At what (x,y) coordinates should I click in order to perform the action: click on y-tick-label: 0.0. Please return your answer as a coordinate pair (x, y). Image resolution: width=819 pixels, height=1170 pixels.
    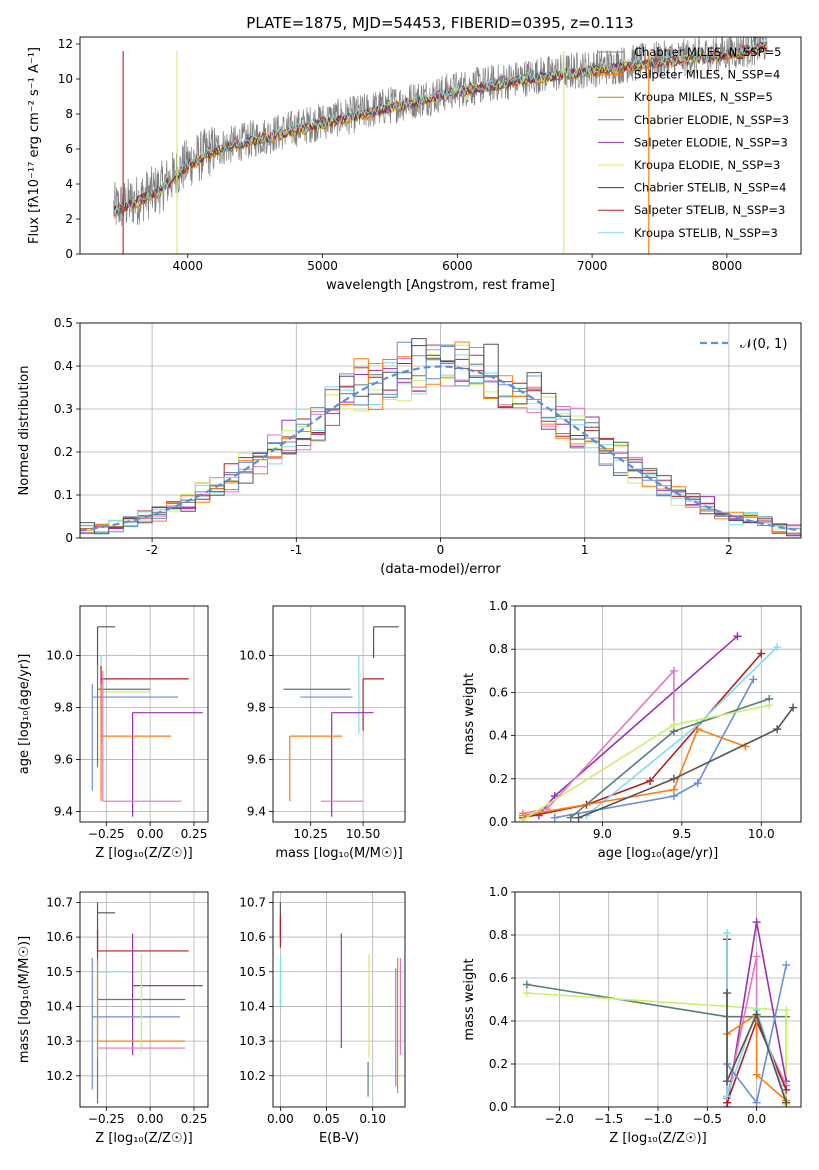
    Looking at the image, I should click on (498, 822).